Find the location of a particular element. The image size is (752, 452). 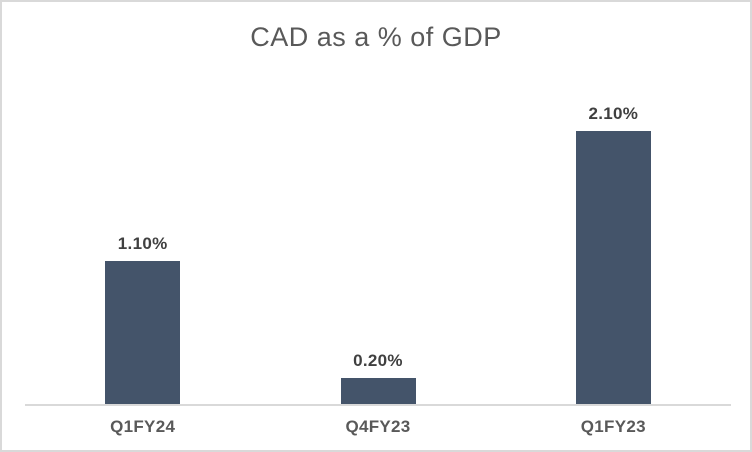

data-label-q4fy23: 0.20% is located at coordinates (378, 360).